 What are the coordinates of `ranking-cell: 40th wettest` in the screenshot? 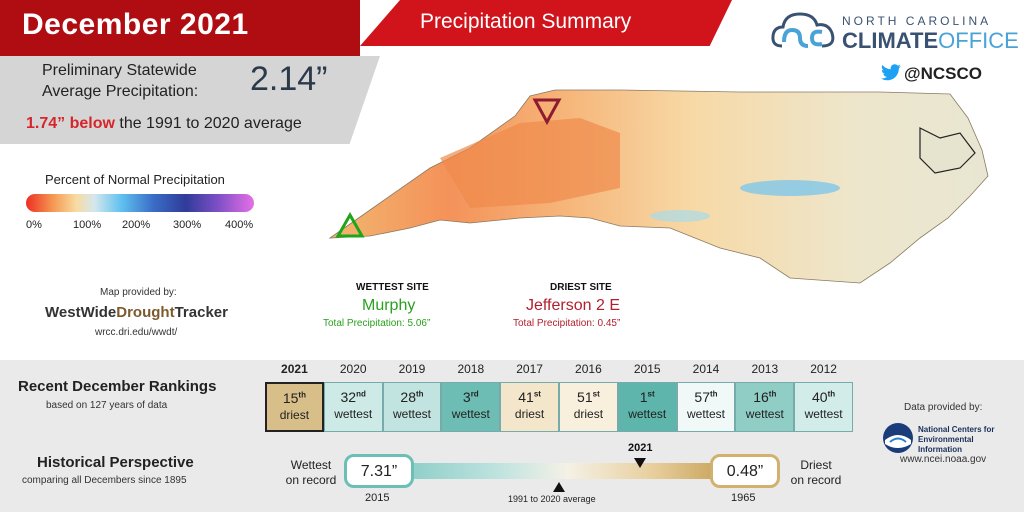 It's located at (823, 407).